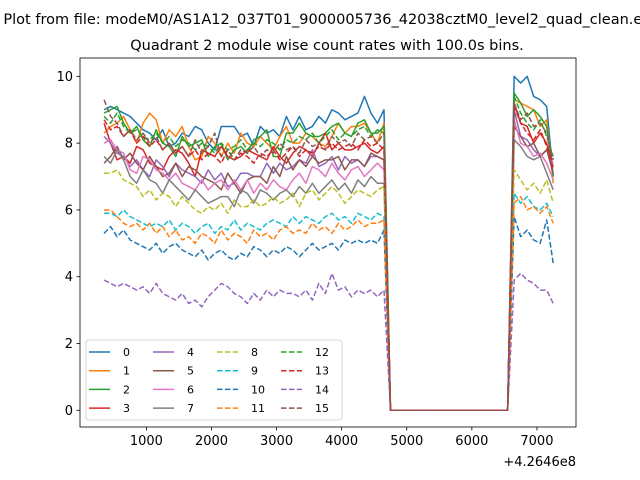  Describe the element at coordinates (146, 441) in the screenshot. I see `x-tick-label: 1000` at that location.